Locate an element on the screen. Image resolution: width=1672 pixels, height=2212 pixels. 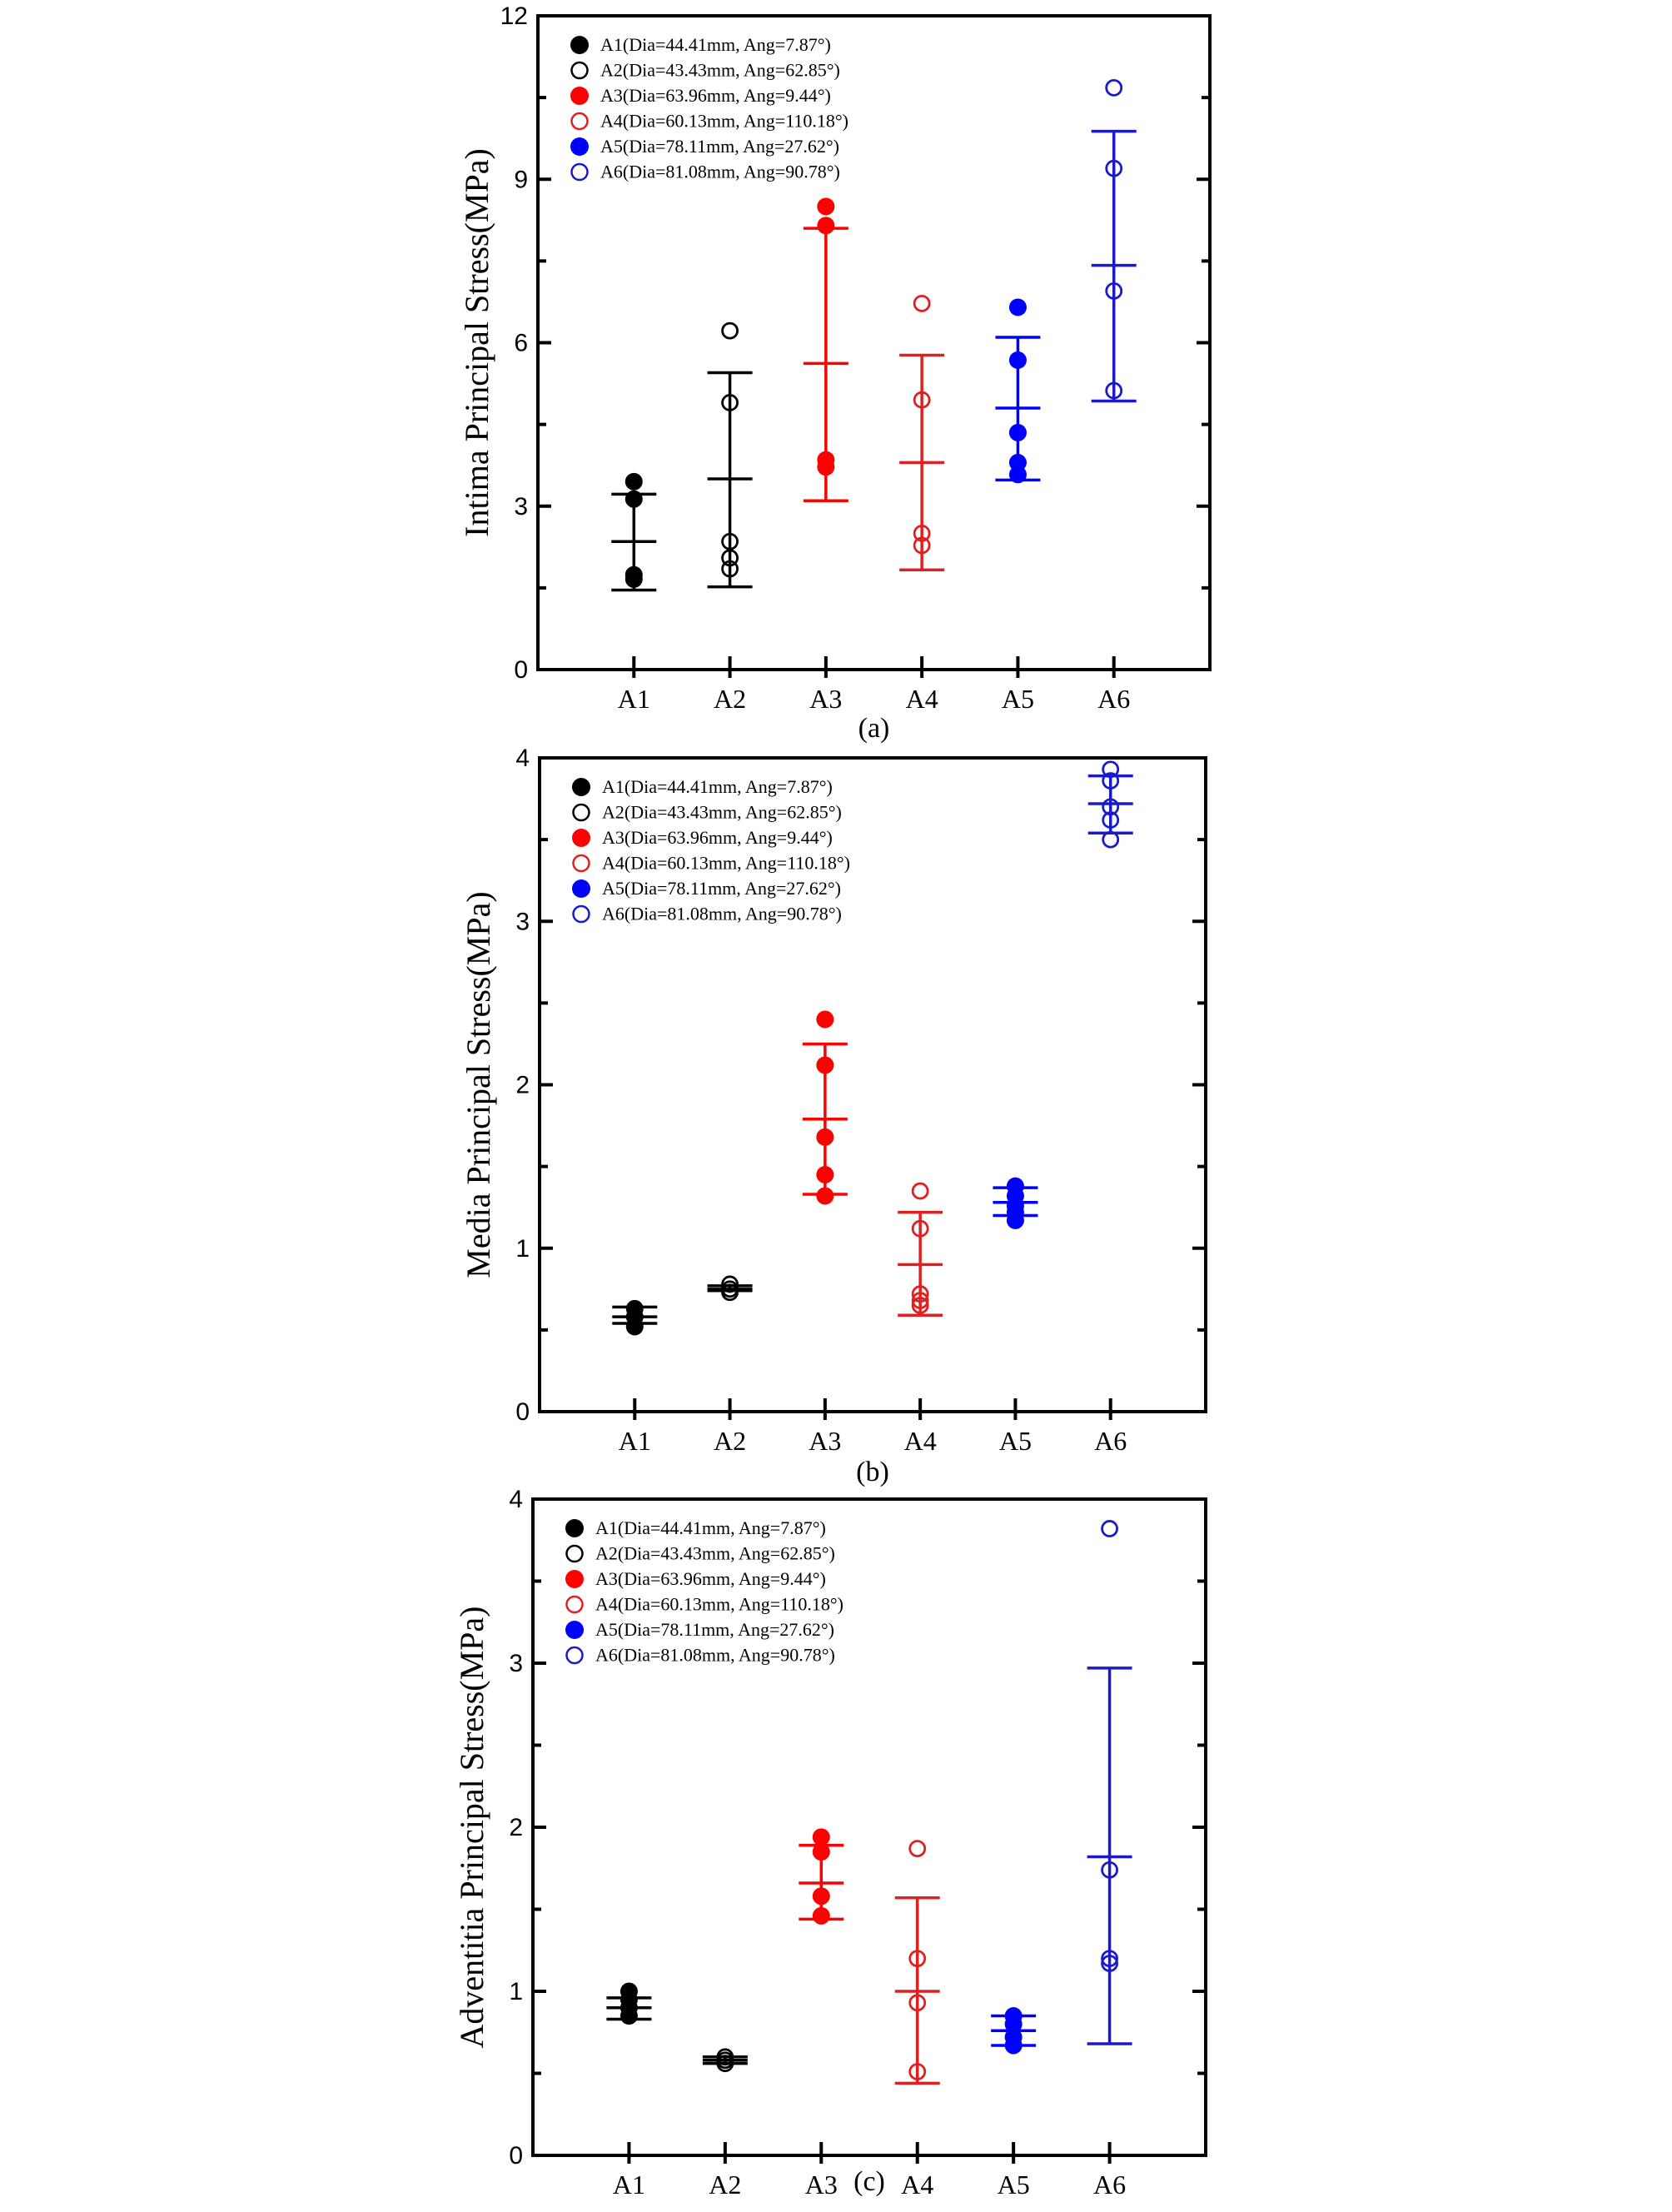
series-A1 is located at coordinates (635, 1317).